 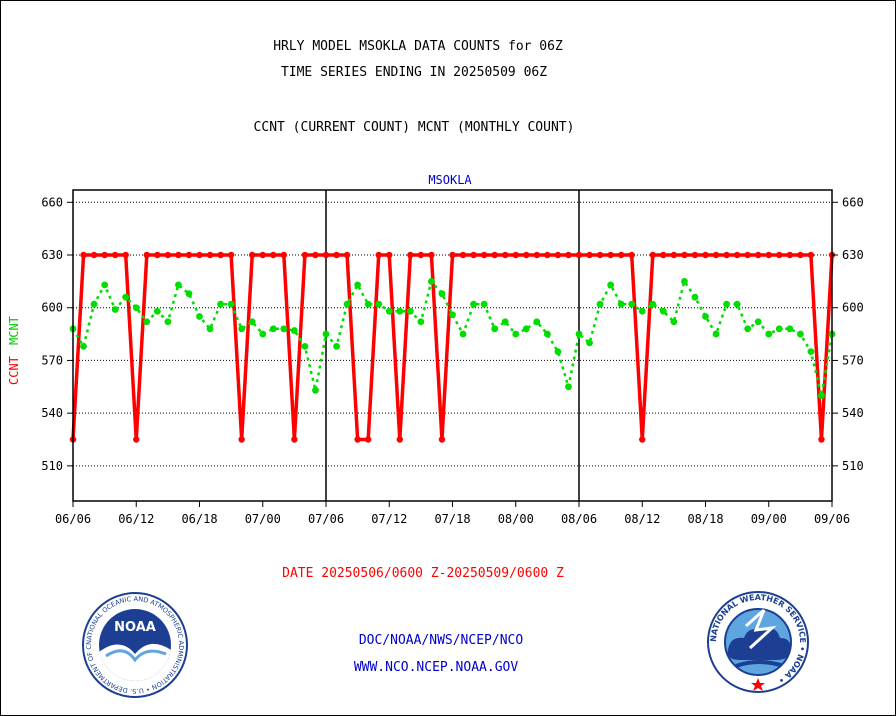 I want to click on x-tick-label-08-18: 08/18, so click(x=705, y=519).